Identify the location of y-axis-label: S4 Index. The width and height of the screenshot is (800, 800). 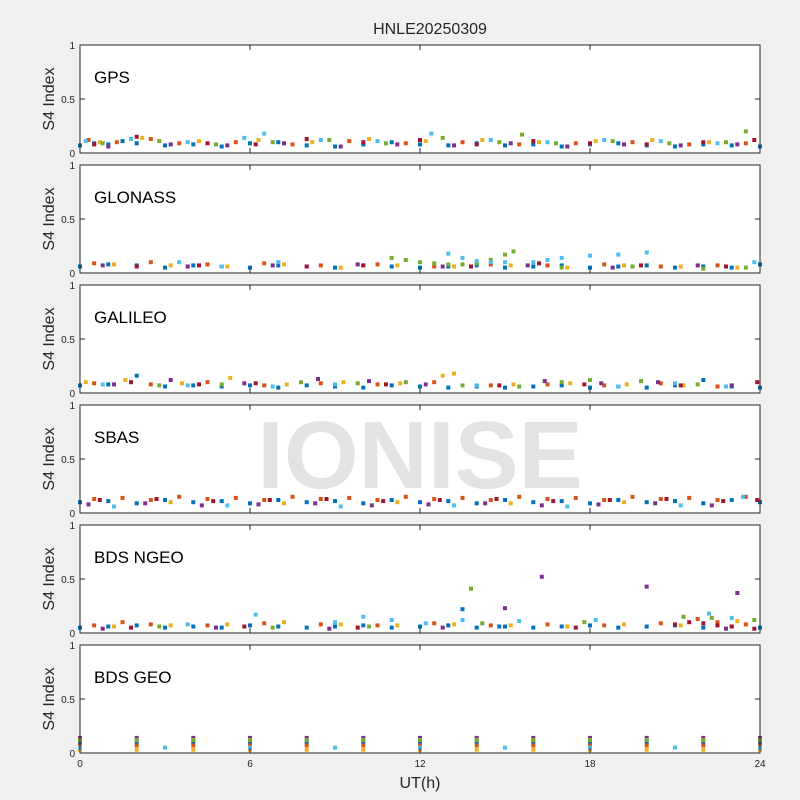
(49, 338).